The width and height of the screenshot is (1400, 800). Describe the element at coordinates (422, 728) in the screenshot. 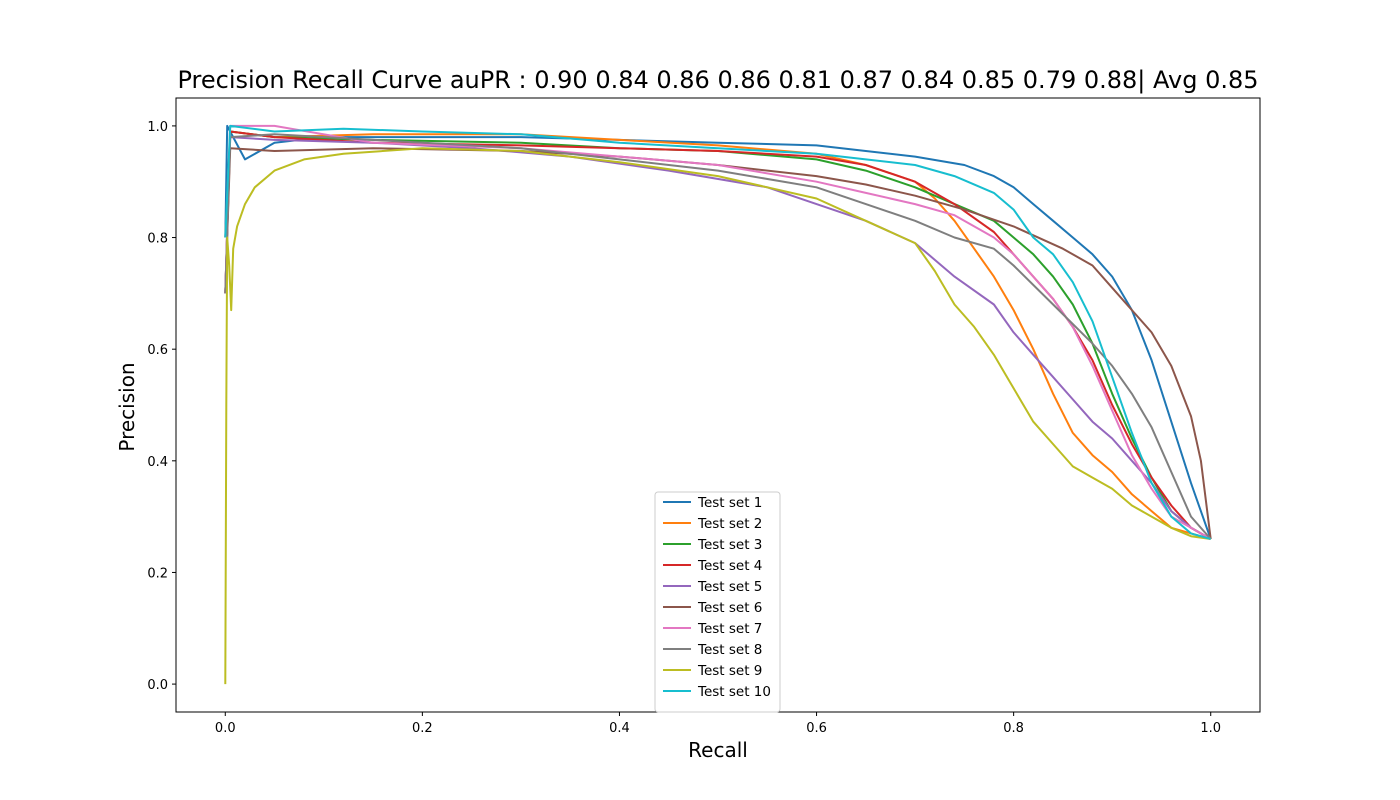

I see `x-tick-label: 0.2` at that location.